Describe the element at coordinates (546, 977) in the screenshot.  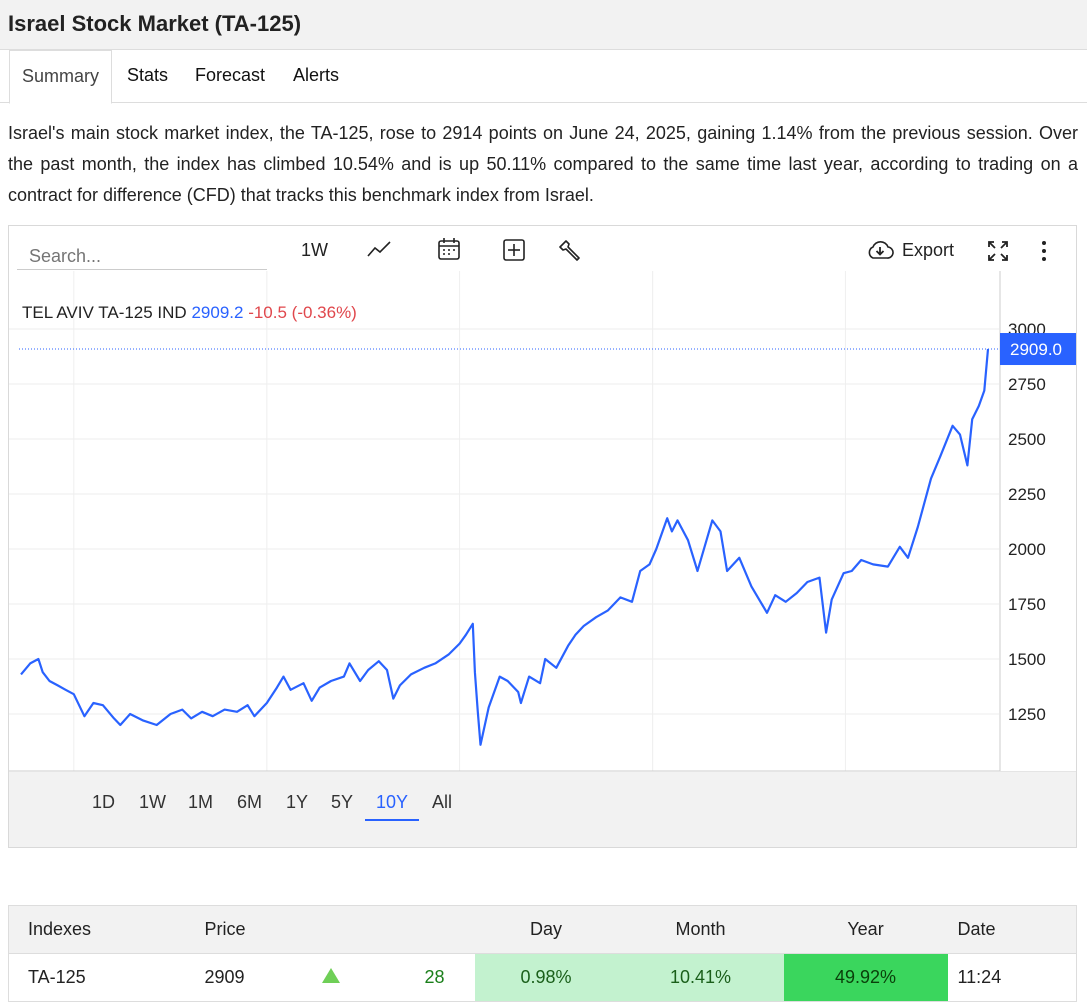
I see `day-change-cell: 0.98%` at that location.